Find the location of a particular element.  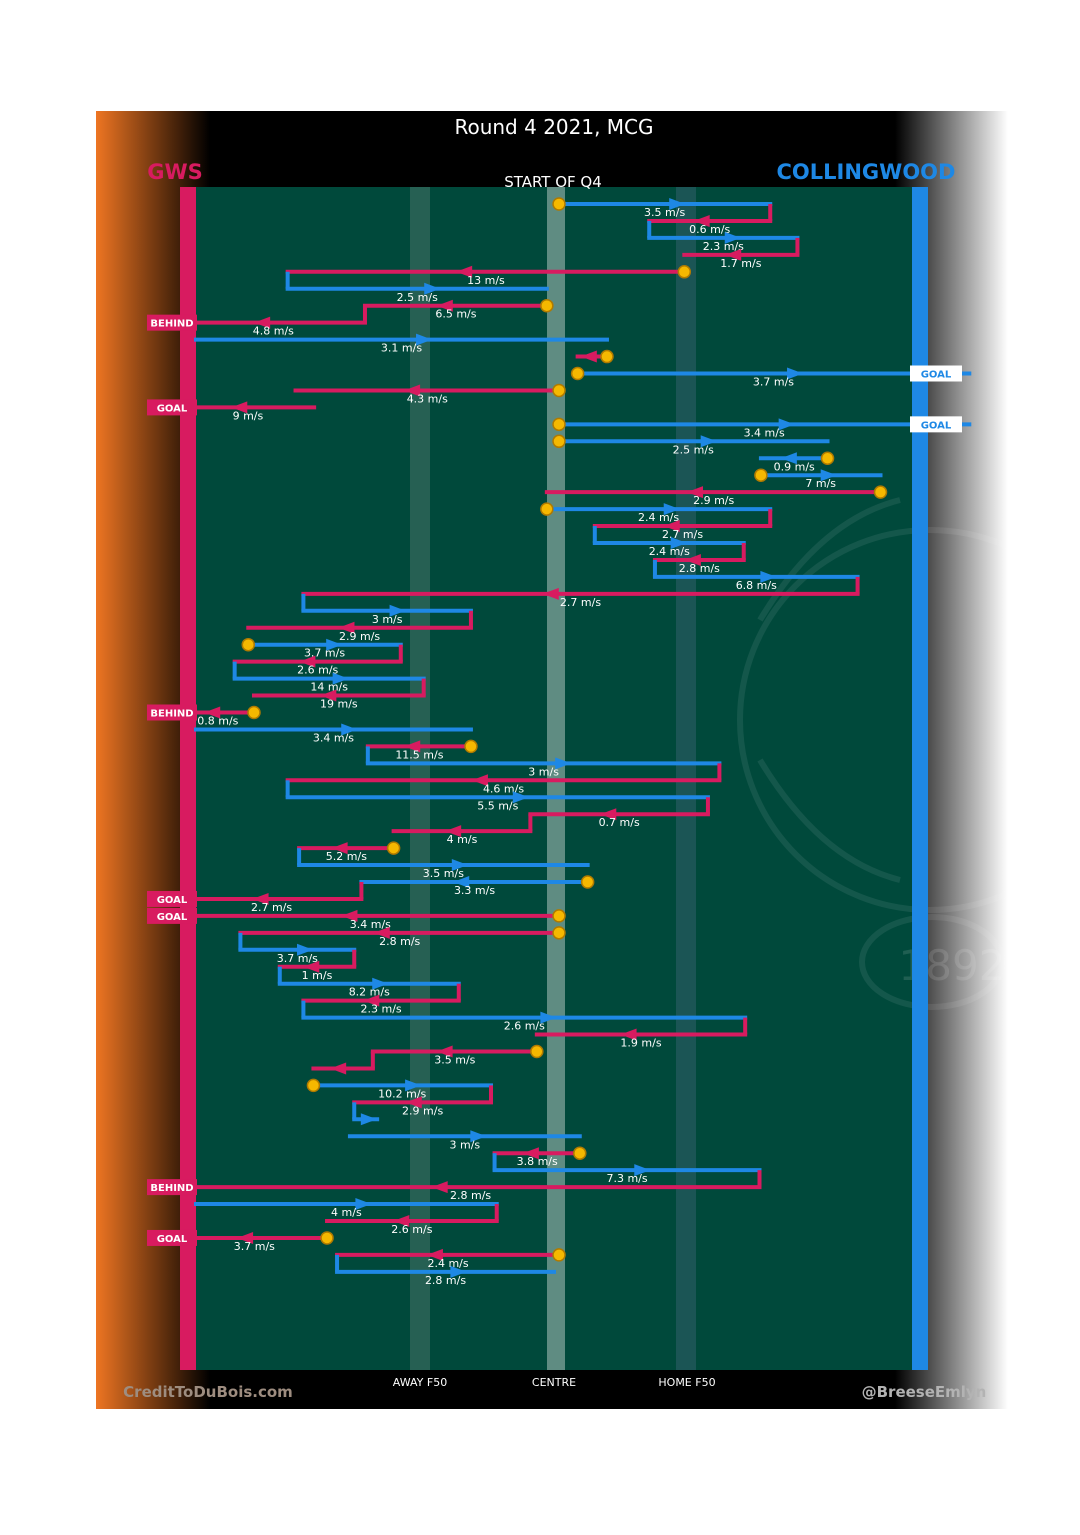

speed-label: 4 m/s is located at coordinates (346, 1212).